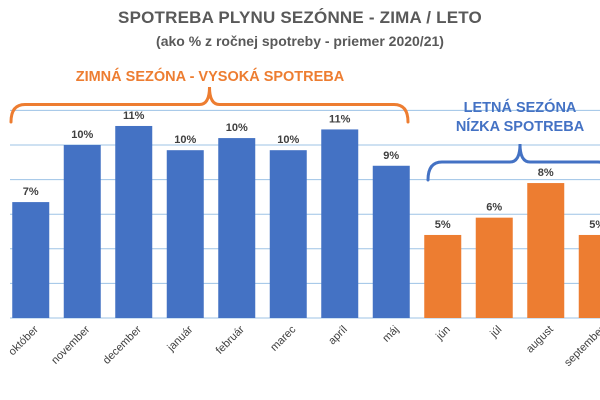  What do you see at coordinates (520, 107) in the screenshot?
I see `summer-season-label: LETNÁ SEZÓNA` at bounding box center [520, 107].